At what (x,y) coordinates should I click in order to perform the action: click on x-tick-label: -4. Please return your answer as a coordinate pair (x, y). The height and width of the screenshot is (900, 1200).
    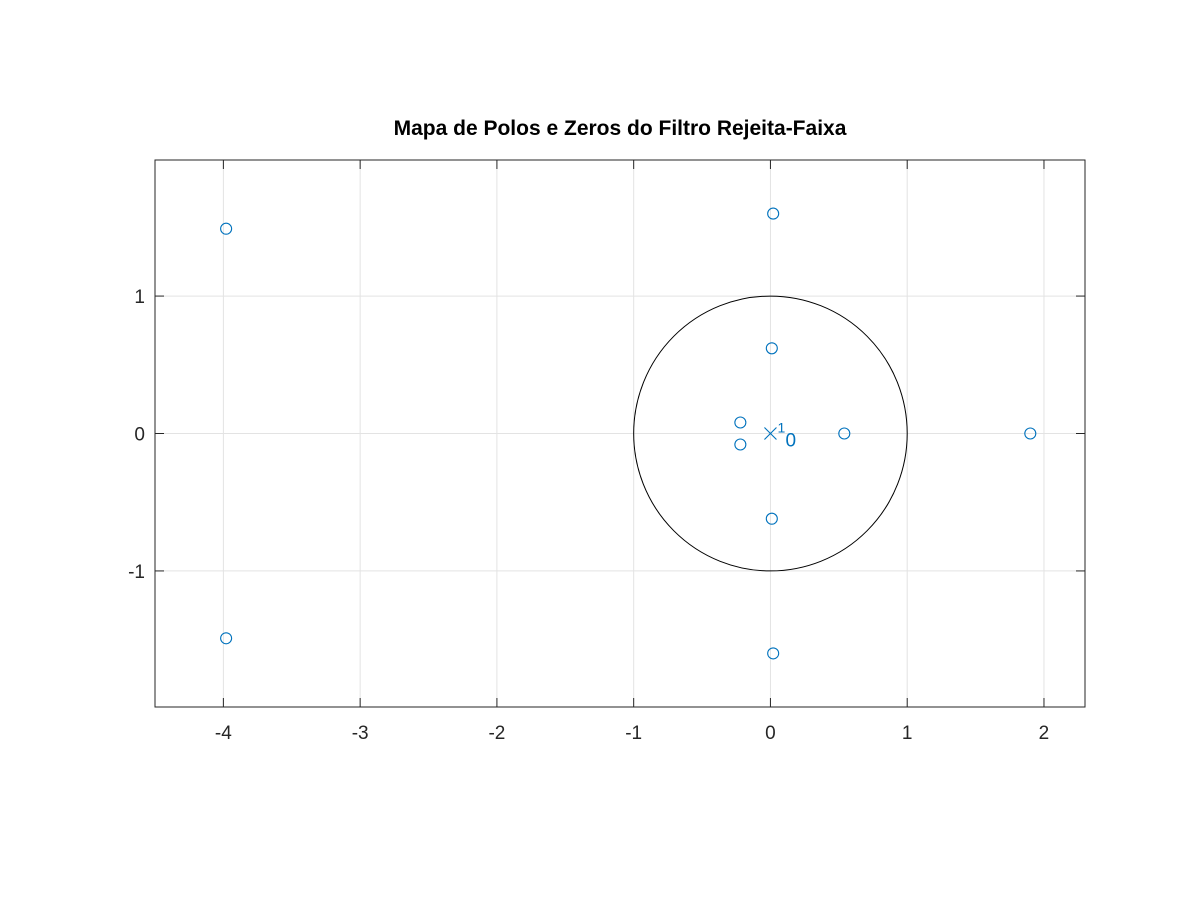
    Looking at the image, I should click on (223, 733).